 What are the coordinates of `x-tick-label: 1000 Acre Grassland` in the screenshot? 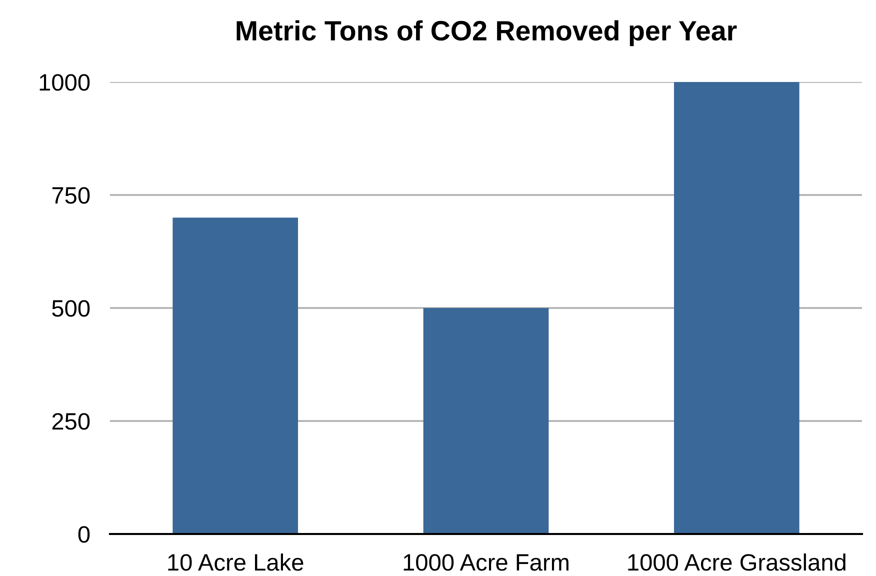 It's located at (737, 562).